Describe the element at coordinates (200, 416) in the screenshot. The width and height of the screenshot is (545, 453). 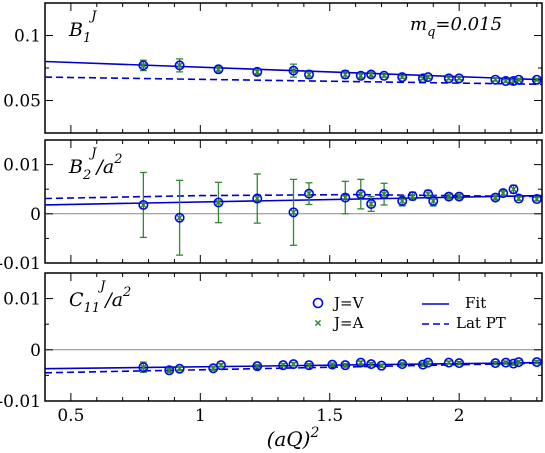
I see `x-tick-label: 1` at that location.